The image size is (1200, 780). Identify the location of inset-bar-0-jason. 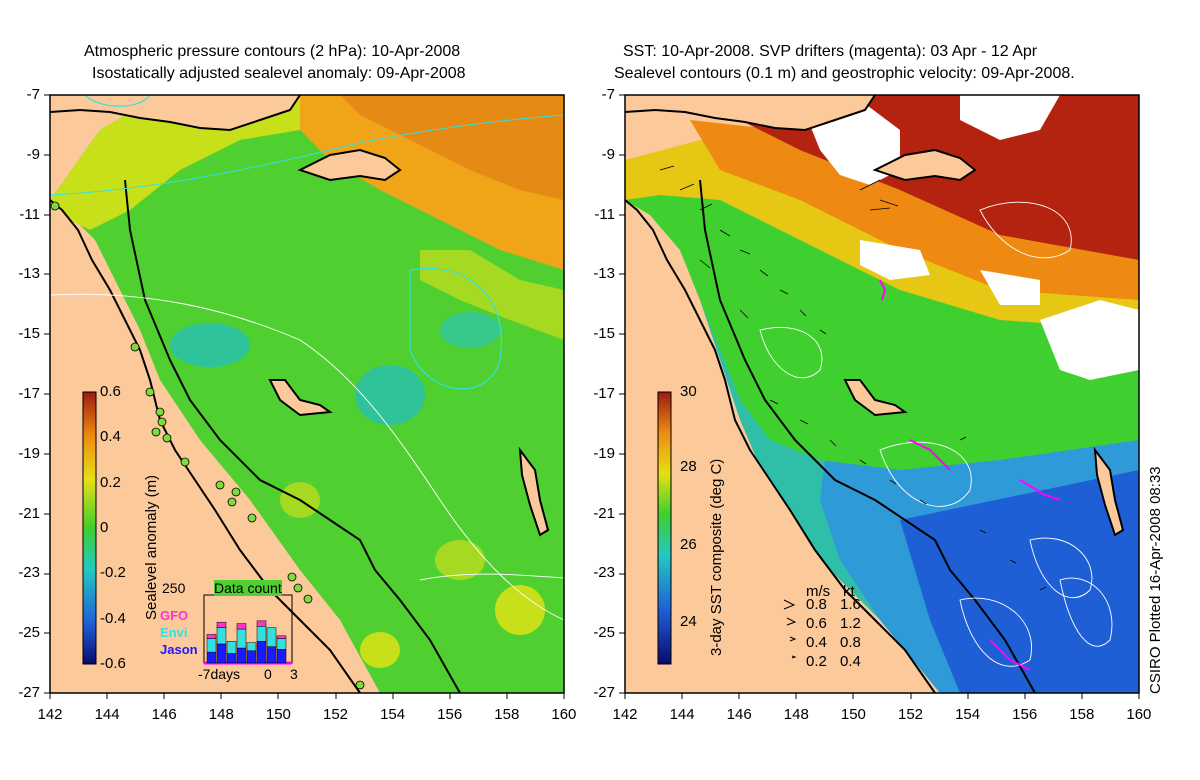
(211, 657).